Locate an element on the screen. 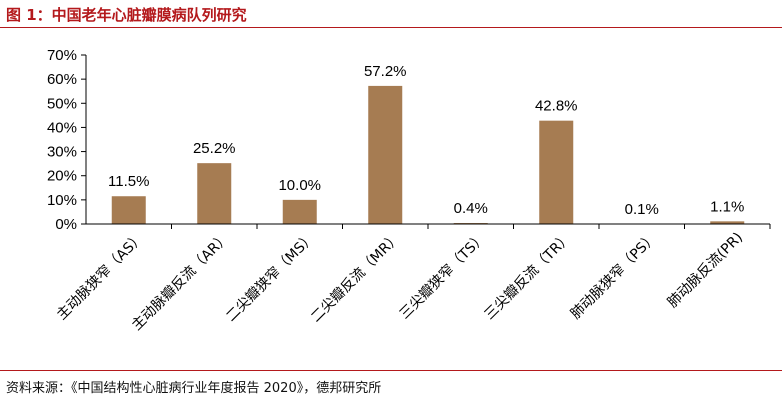 Image resolution: width=782 pixels, height=411 pixels. title-divider is located at coordinates (391, 27).